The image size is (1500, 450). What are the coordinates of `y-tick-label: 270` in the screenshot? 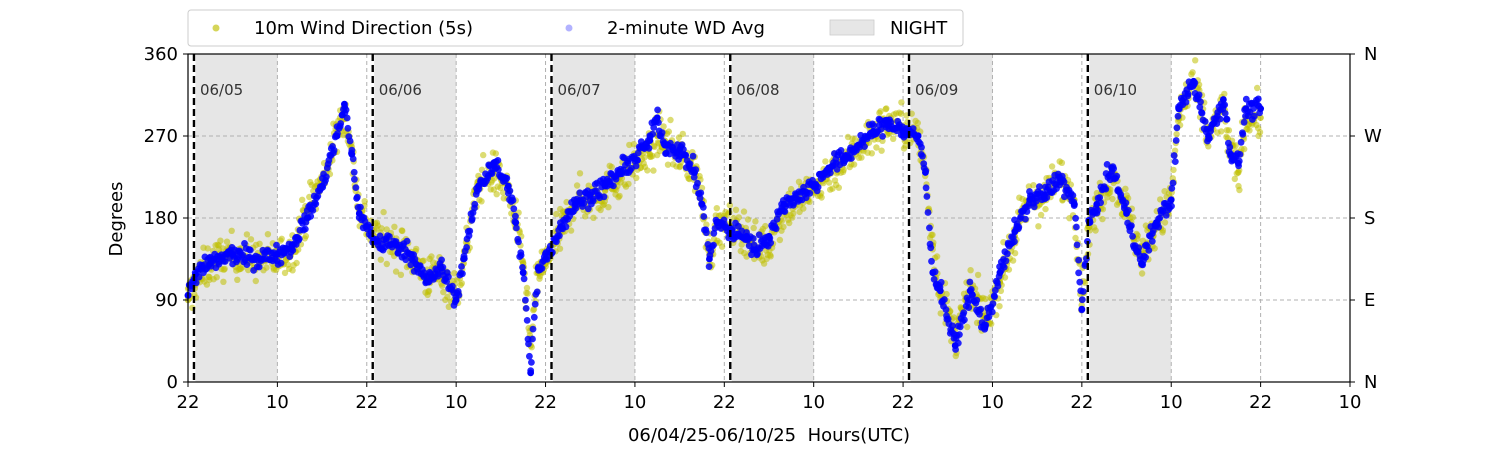 It's located at (161, 136).